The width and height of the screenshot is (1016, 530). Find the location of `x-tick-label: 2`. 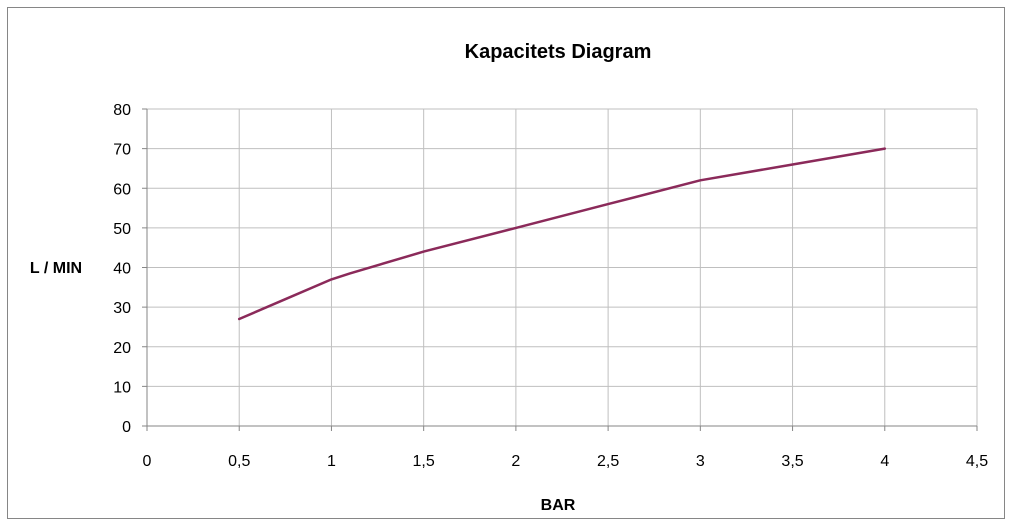

x-tick-label: 2 is located at coordinates (515, 461).